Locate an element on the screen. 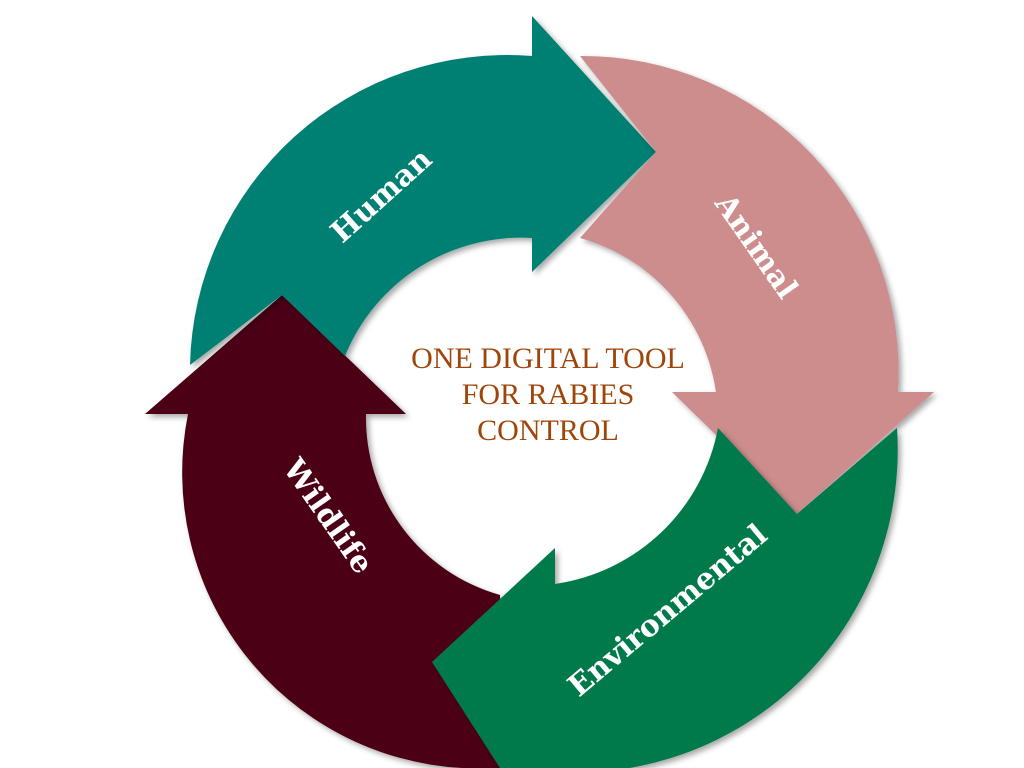 Image resolution: width=1024 pixels, height=768 pixels. center-title-line-3: CONTROL is located at coordinates (548, 430).